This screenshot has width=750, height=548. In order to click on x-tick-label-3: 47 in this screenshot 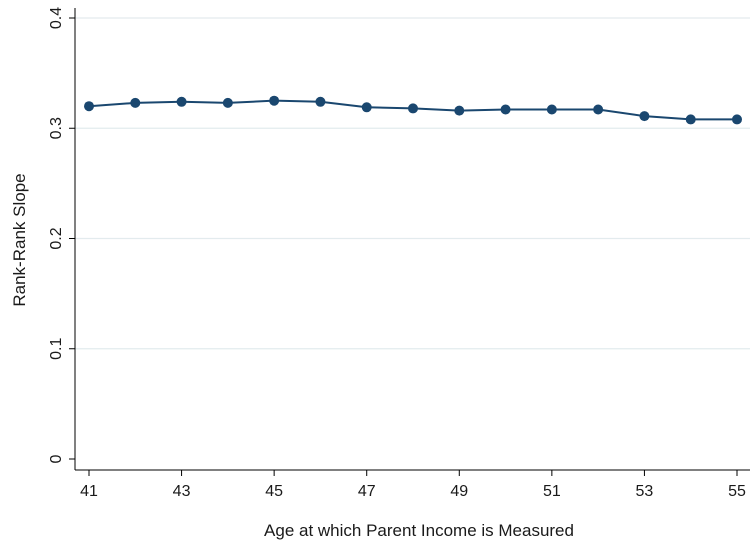, I will do `click(367, 491)`.